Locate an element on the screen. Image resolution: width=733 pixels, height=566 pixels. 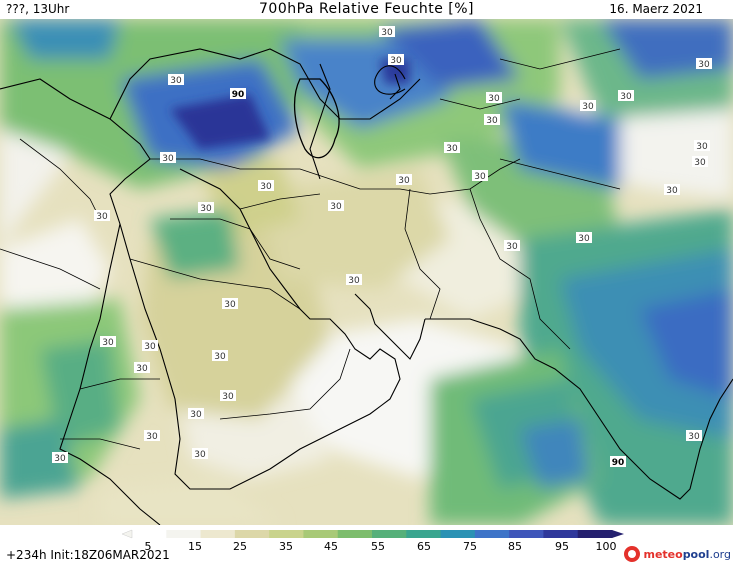
colorbar-tick-label: 35 is located at coordinates (286, 546).